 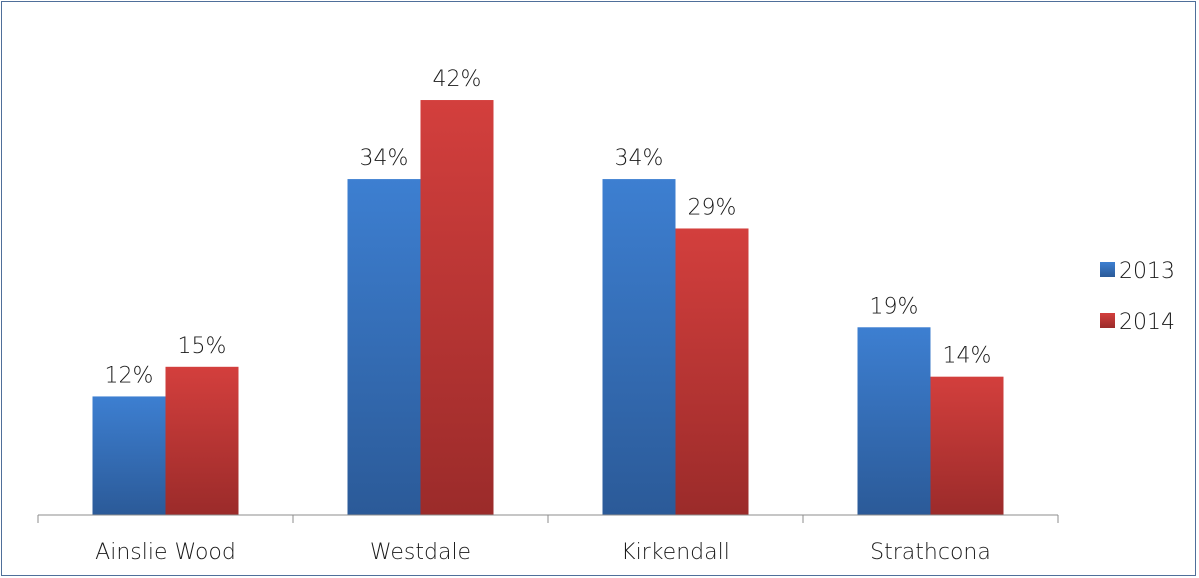 I want to click on bar-2013-westdale, so click(x=384, y=347).